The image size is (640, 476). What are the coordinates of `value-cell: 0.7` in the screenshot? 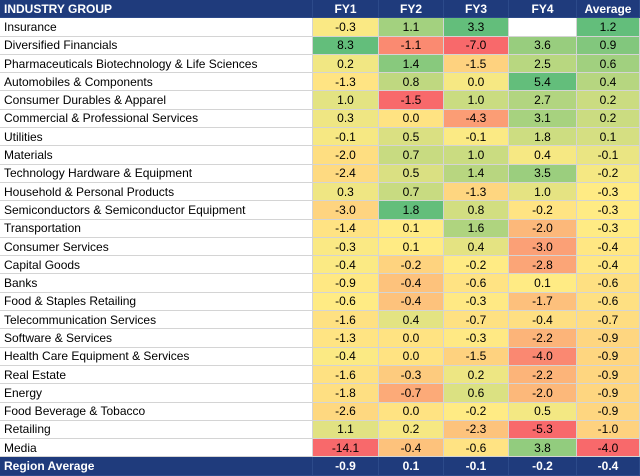 It's located at (411, 192).